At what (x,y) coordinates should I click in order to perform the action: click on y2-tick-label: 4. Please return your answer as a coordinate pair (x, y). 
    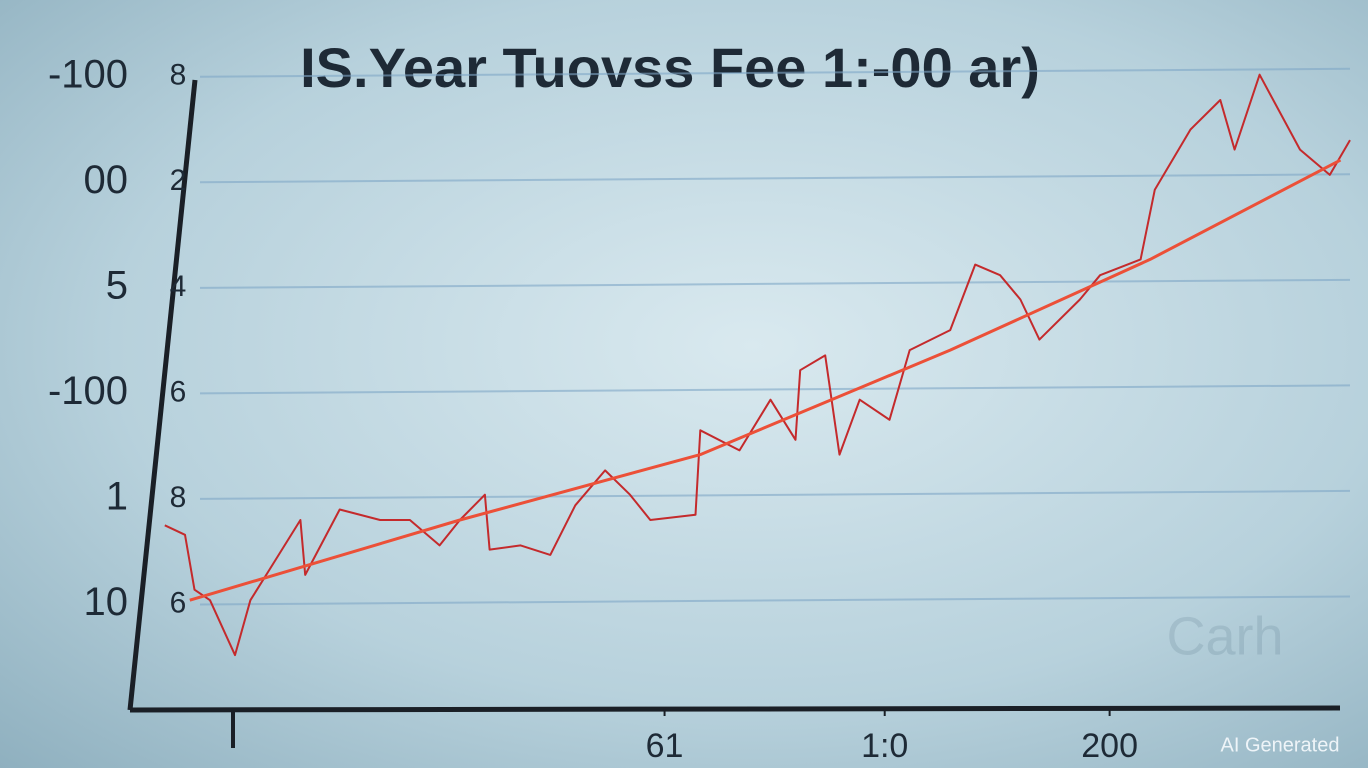
    Looking at the image, I should click on (178, 286).